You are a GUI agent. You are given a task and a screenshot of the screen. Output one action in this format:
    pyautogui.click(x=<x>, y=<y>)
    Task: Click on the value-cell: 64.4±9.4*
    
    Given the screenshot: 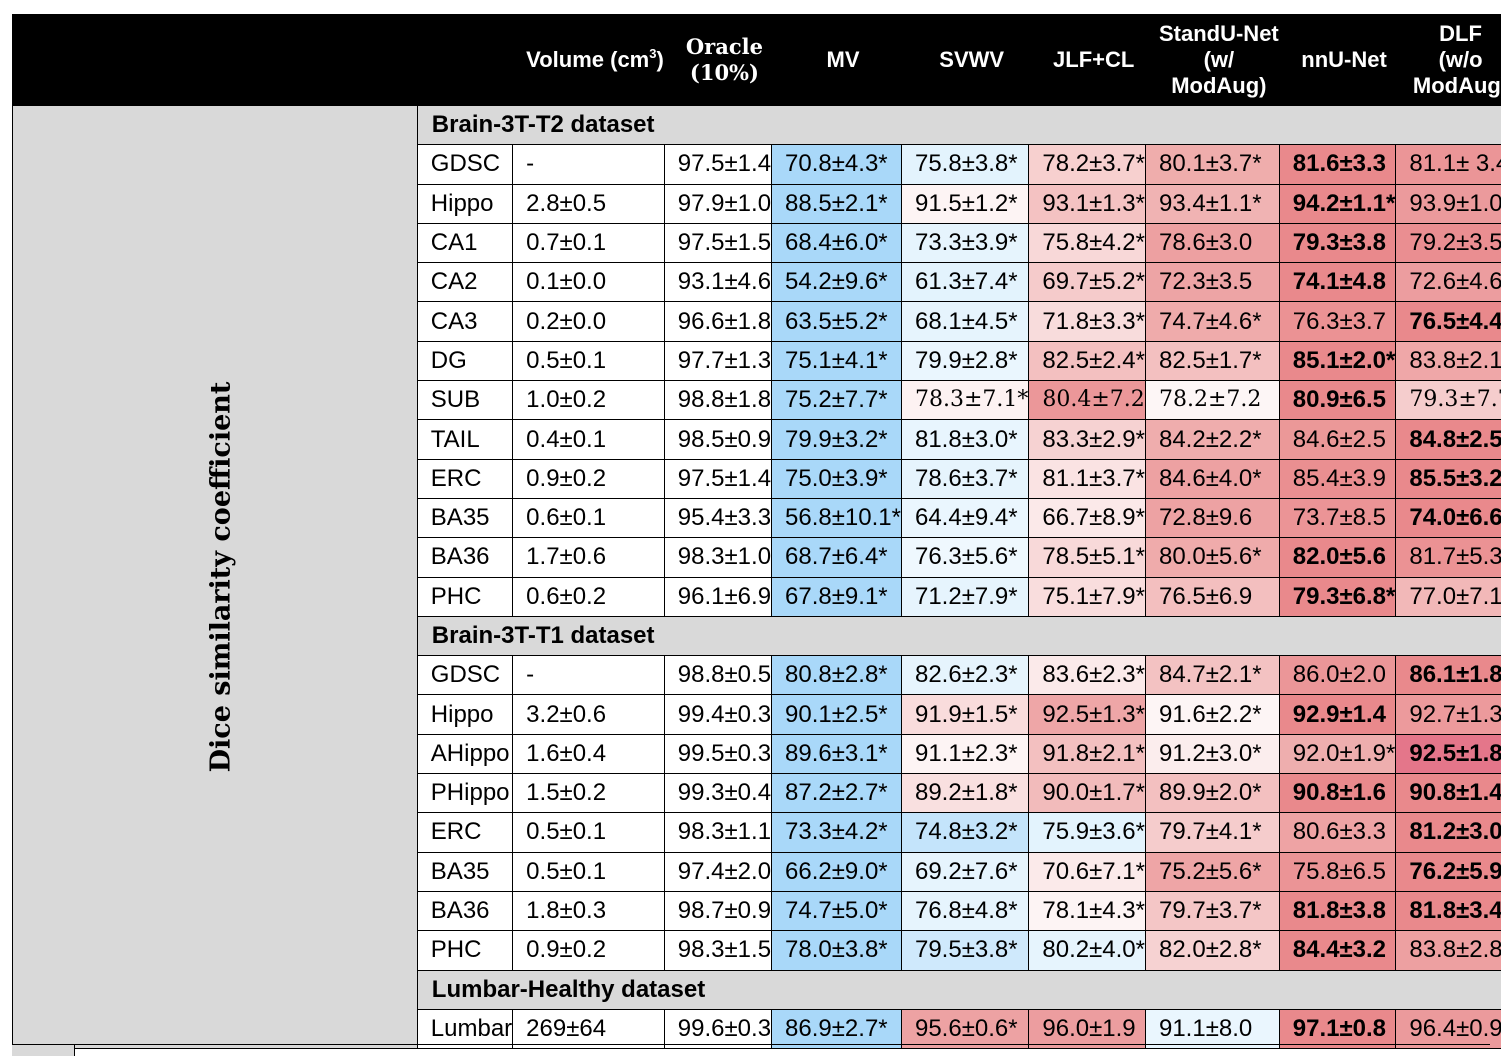 What is the action you would take?
    pyautogui.click(x=964, y=517)
    